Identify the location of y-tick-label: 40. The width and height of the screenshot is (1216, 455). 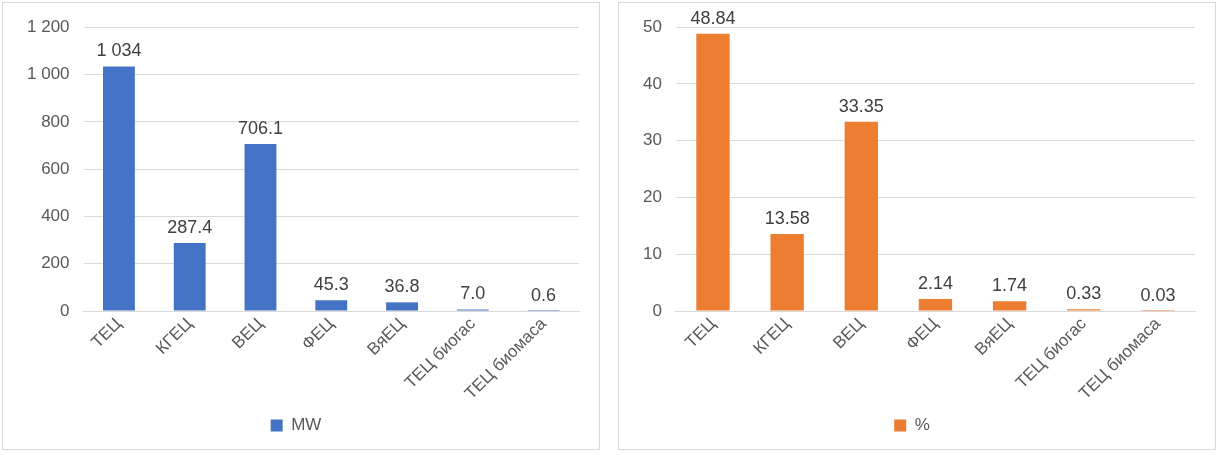
(652, 83).